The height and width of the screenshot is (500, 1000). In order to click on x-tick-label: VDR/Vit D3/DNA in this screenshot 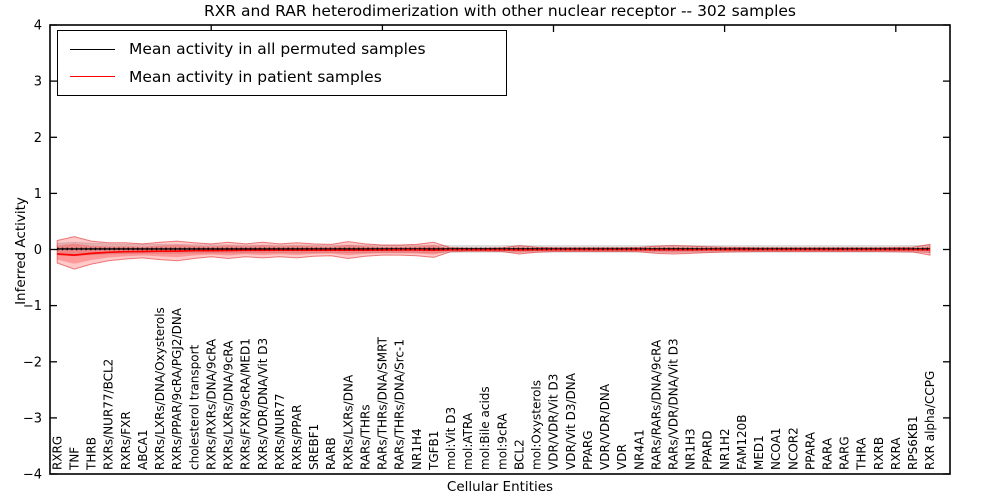, I will do `click(571, 421)`.